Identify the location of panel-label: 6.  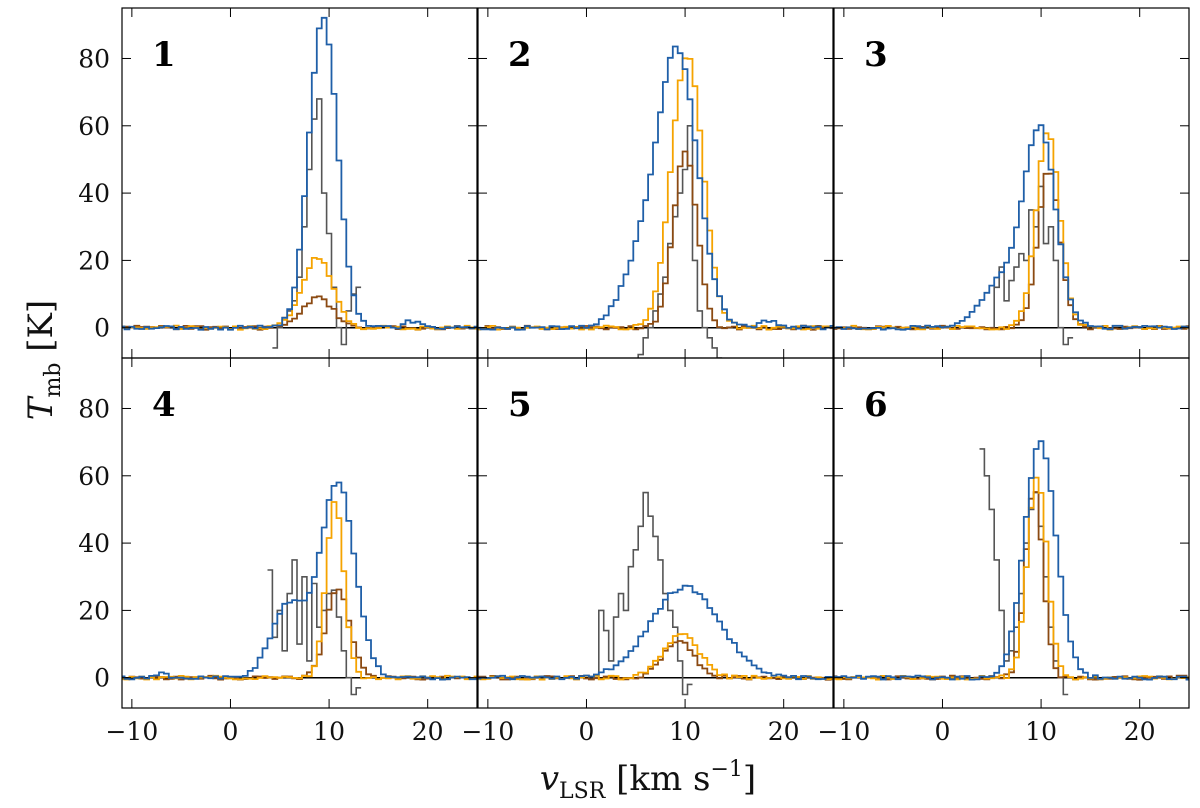
(876, 405).